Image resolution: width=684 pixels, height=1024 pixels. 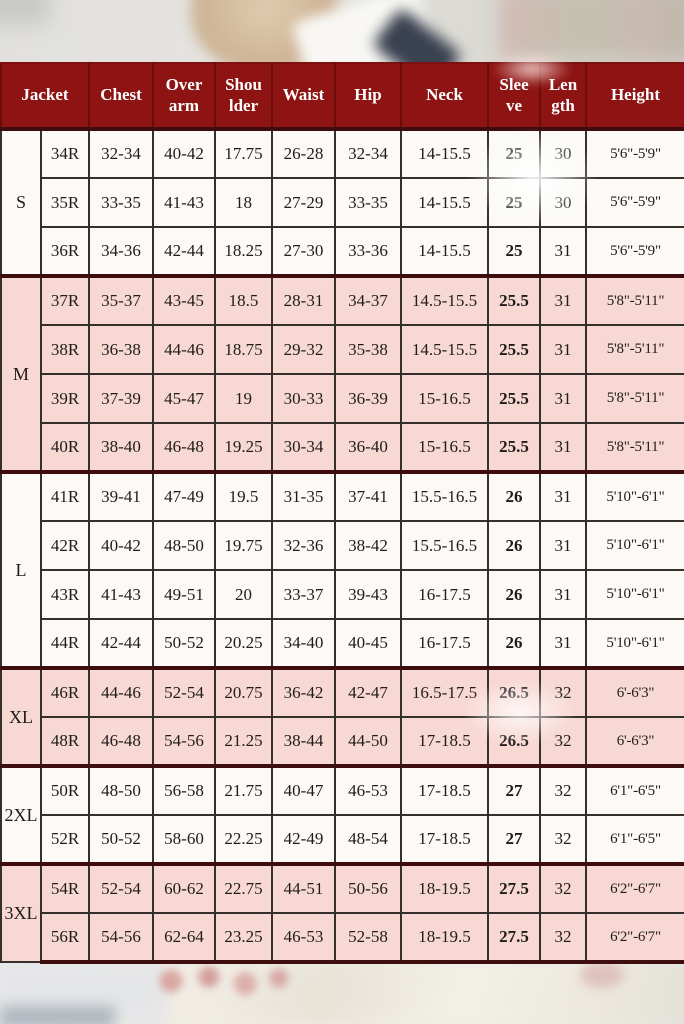 What do you see at coordinates (121, 349) in the screenshot?
I see `table-cell: 36-38` at bounding box center [121, 349].